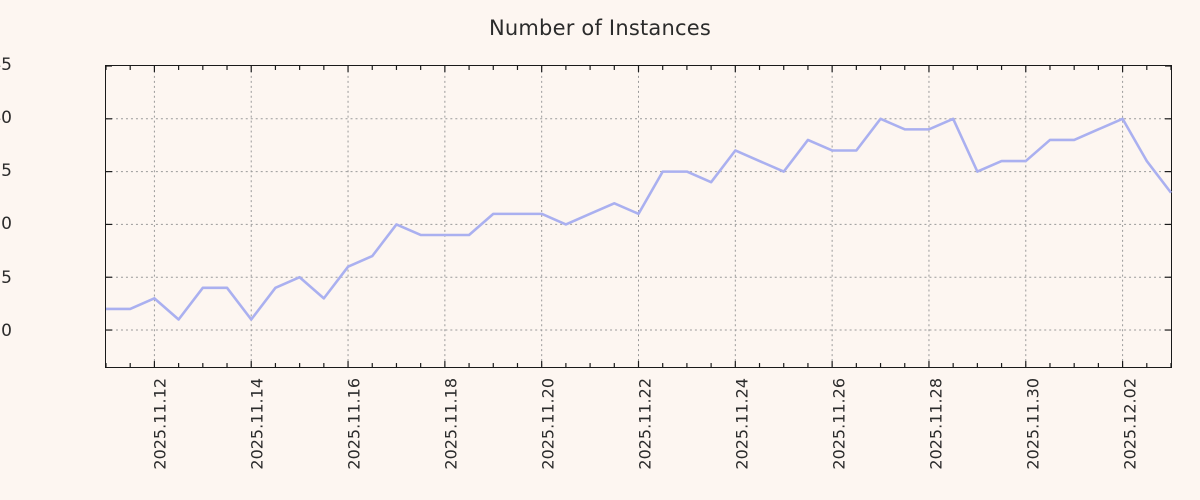 Image resolution: width=1200 pixels, height=500 pixels. What do you see at coordinates (644, 424) in the screenshot?
I see `x-axis-tick-label: 2025.11.22` at bounding box center [644, 424].